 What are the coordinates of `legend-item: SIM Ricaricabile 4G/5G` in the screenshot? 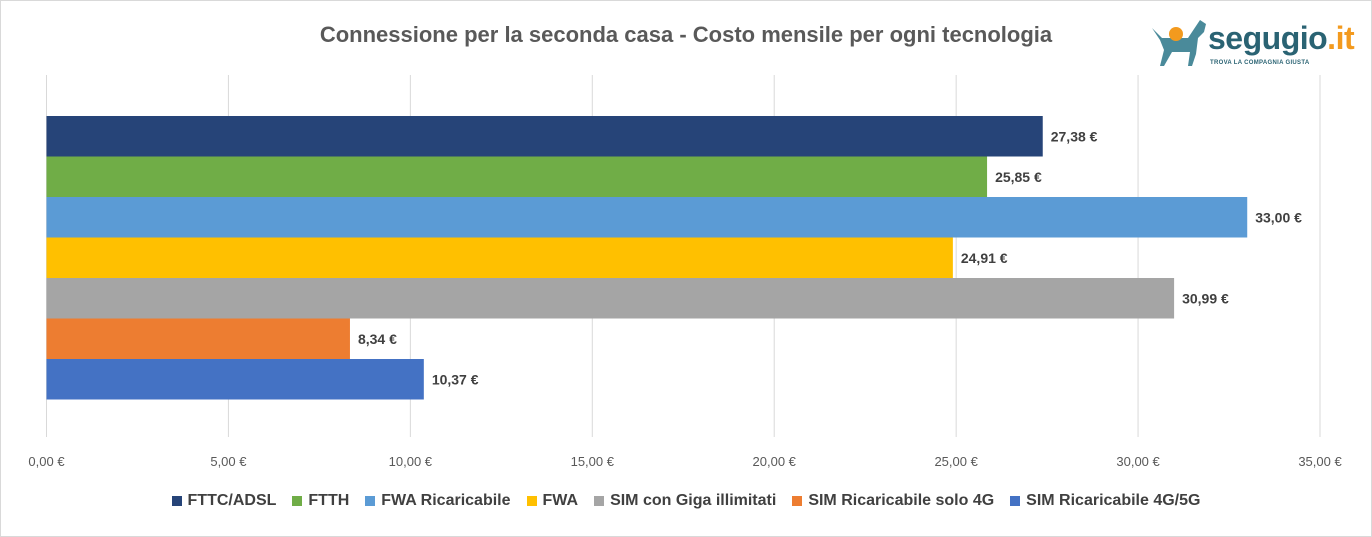 It's located at (1105, 501).